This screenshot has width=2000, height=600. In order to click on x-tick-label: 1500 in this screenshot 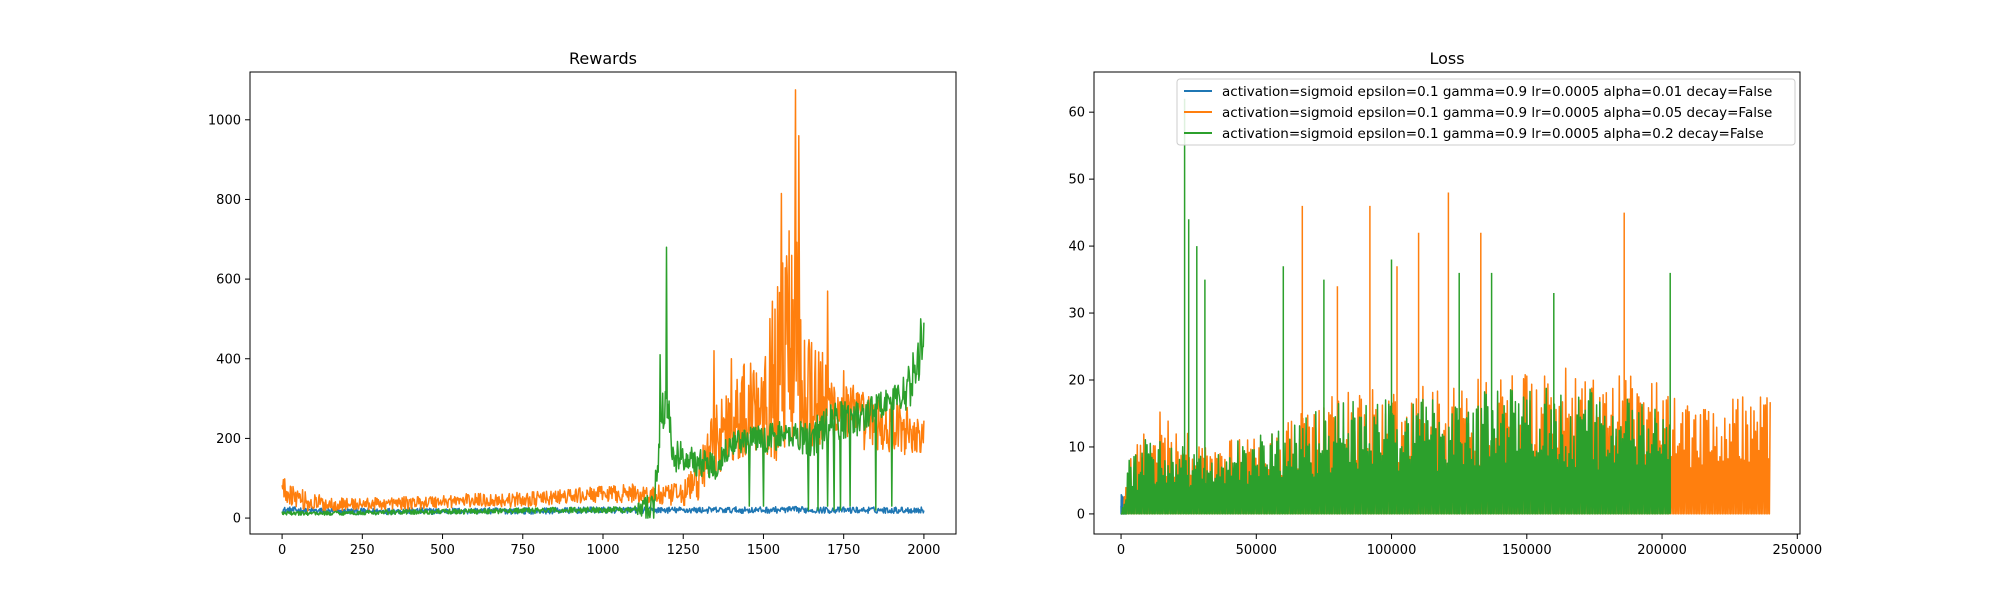, I will do `click(763, 550)`.